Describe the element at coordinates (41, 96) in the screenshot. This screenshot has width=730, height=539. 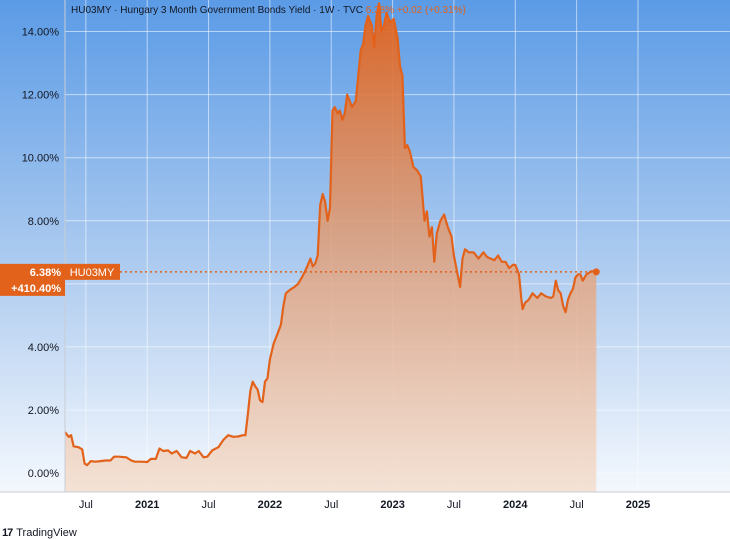
I see `y-tick-label: 12.00%` at that location.